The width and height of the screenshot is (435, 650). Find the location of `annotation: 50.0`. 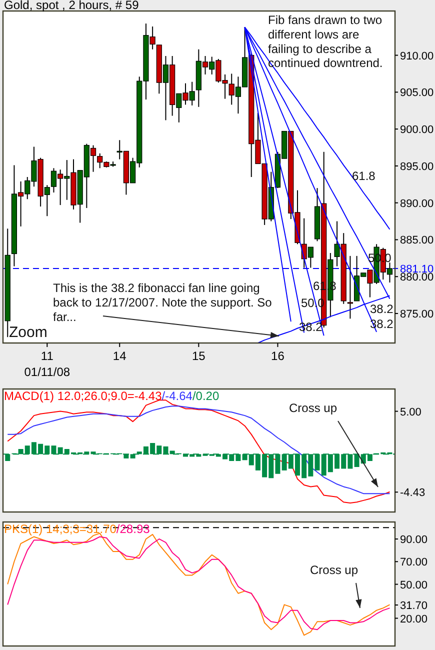

annotation: 50.0 is located at coordinates (380, 258).